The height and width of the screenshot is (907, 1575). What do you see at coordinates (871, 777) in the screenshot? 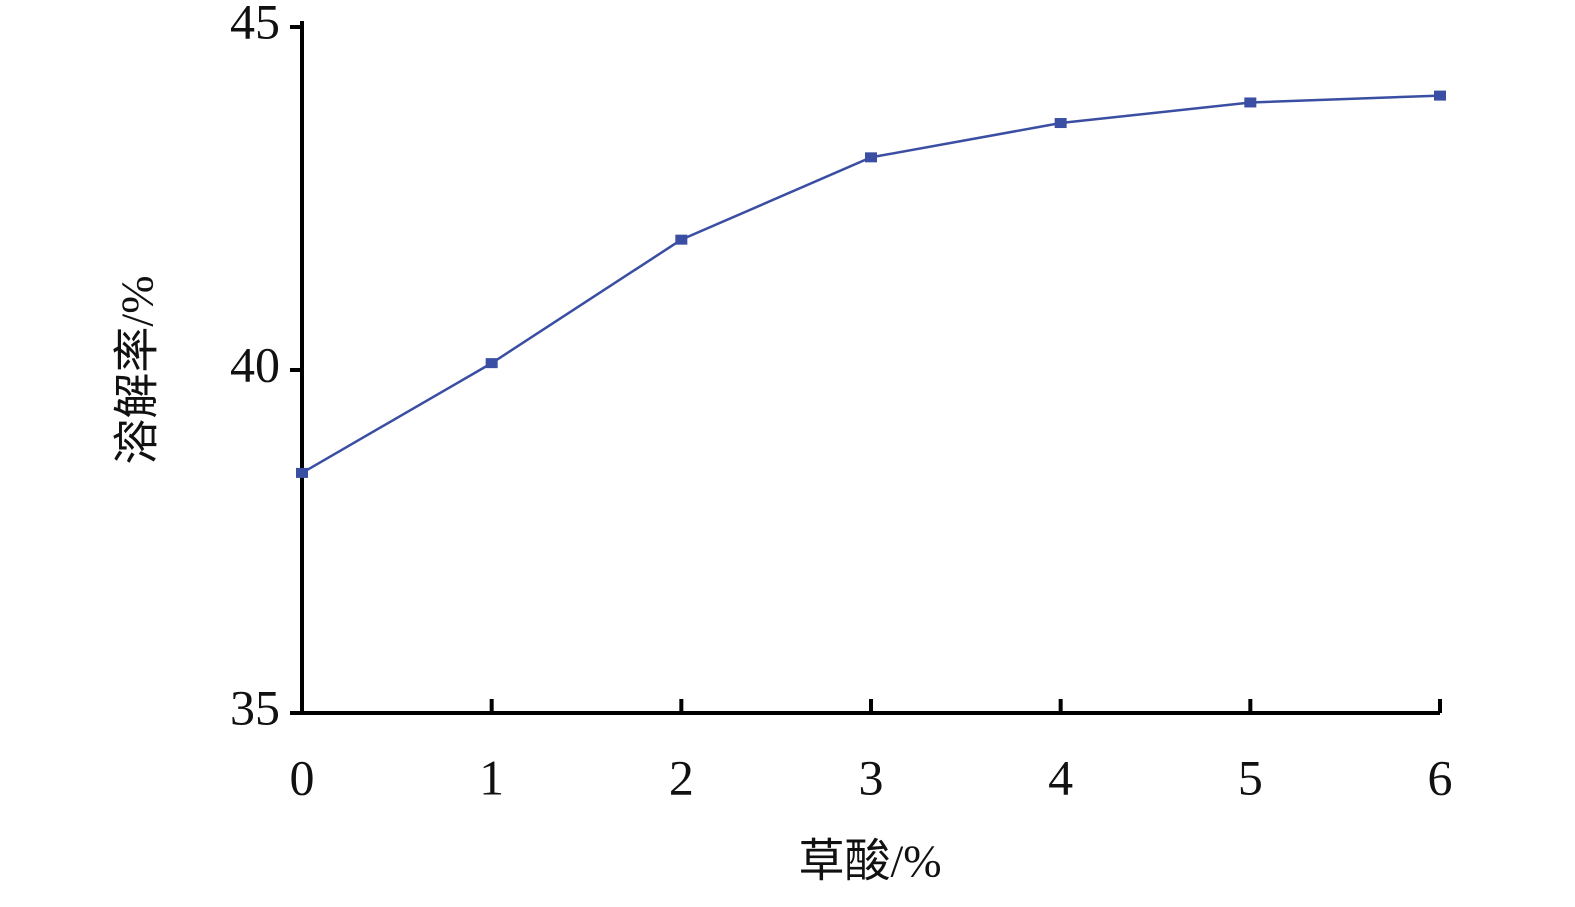
I see `x-tick-label: 3` at bounding box center [871, 777].